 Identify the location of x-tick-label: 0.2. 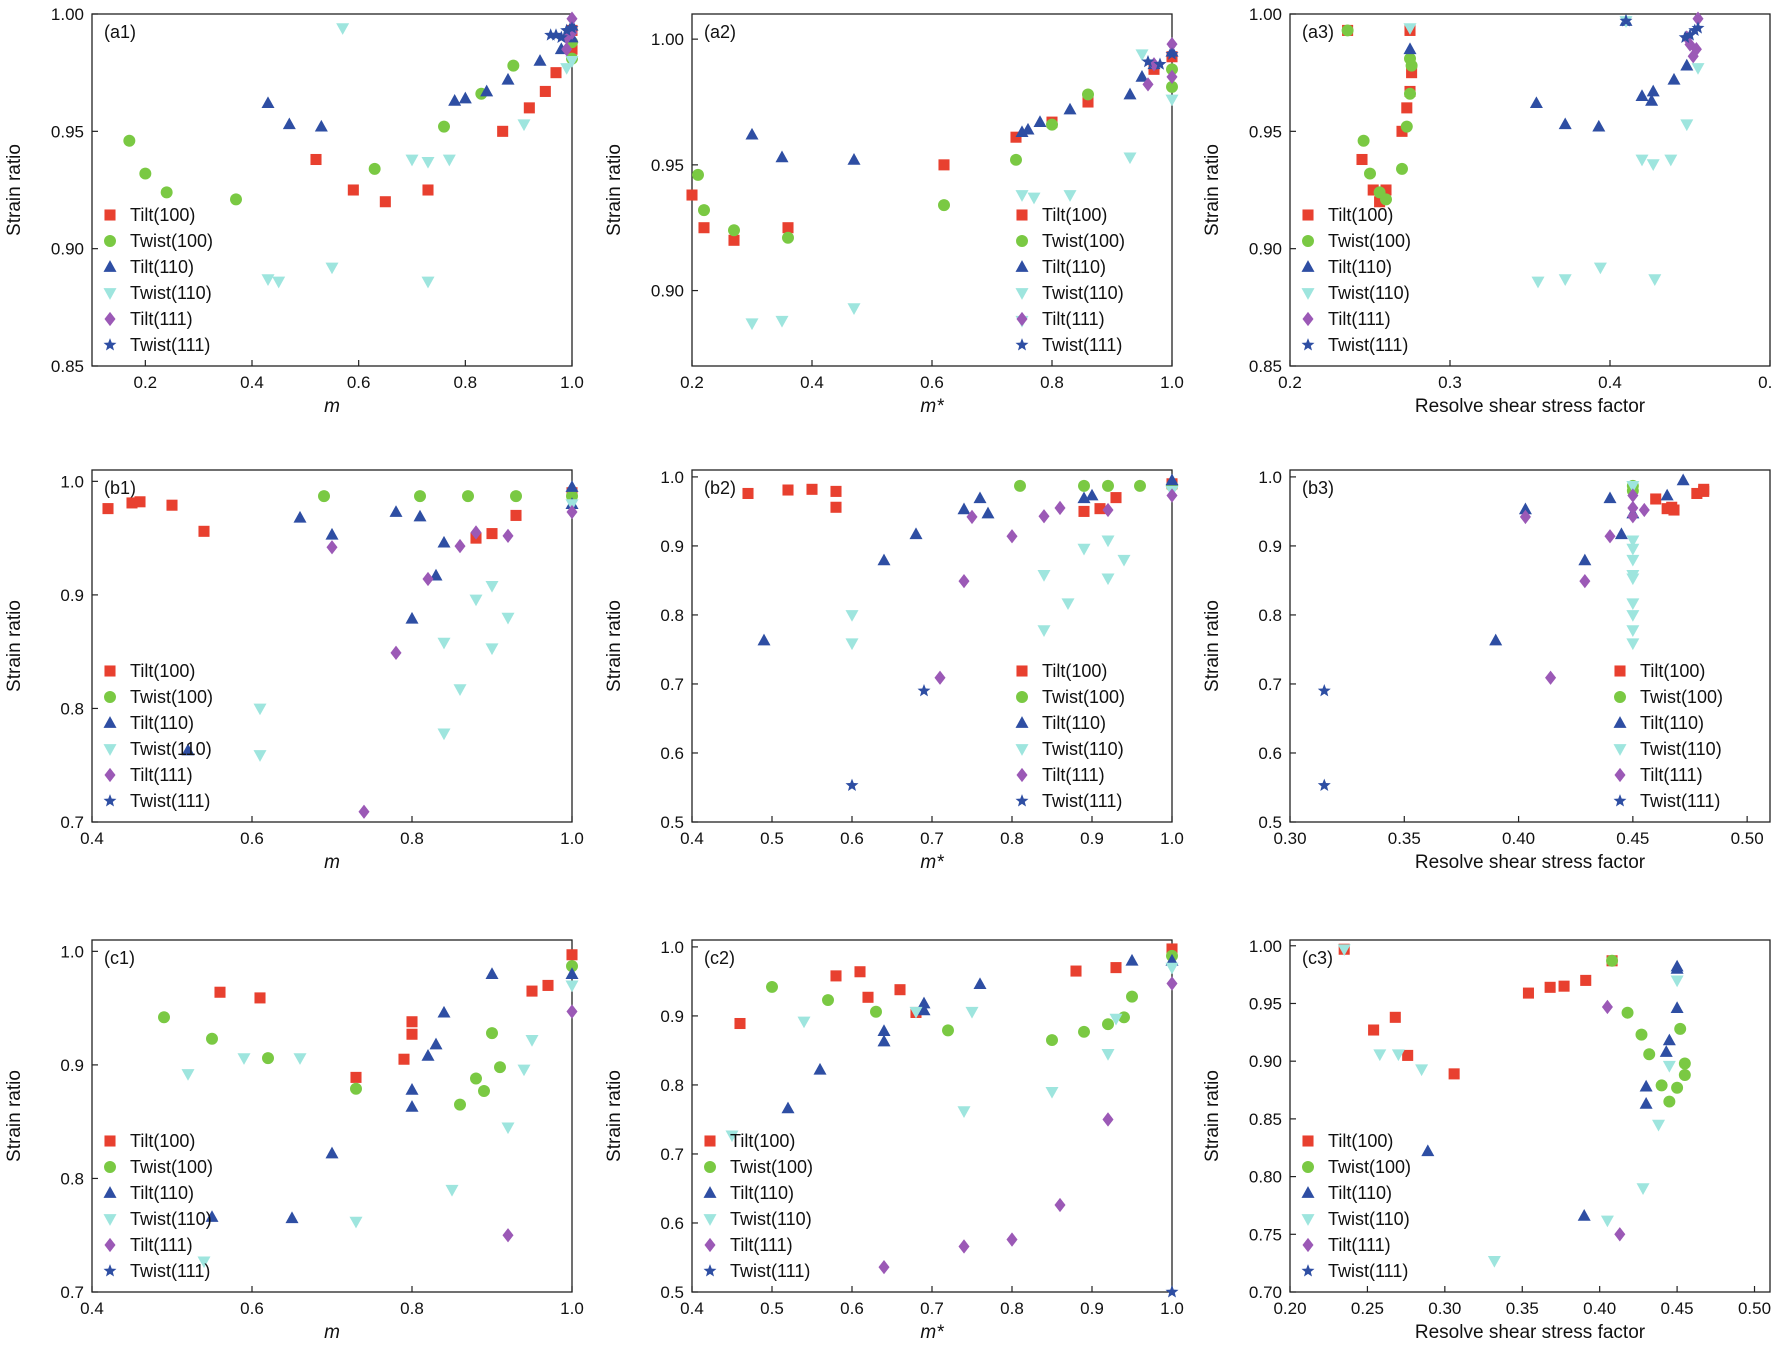
(1290, 382).